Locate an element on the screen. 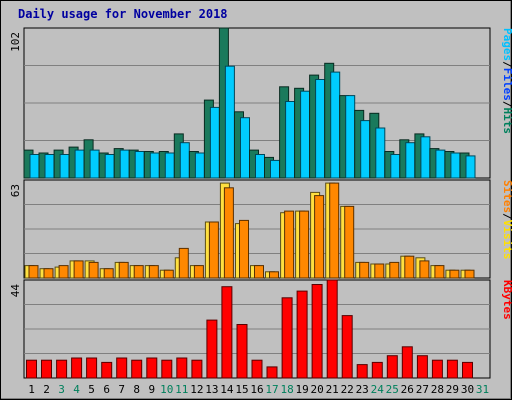  day-label-13: 13 is located at coordinates (211, 389).